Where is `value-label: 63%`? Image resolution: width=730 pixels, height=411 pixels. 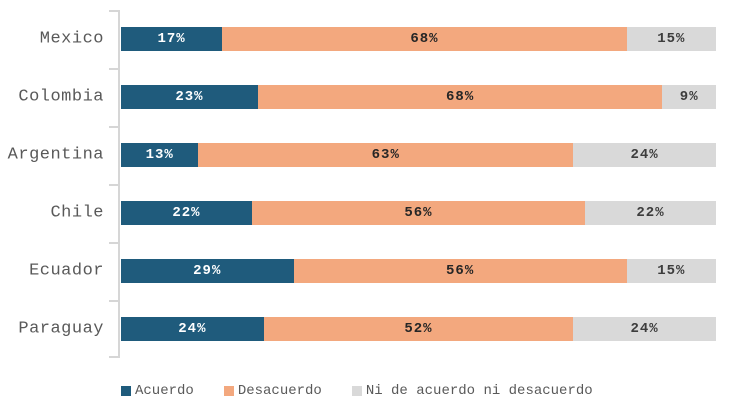
value-label: 63% is located at coordinates (385, 155).